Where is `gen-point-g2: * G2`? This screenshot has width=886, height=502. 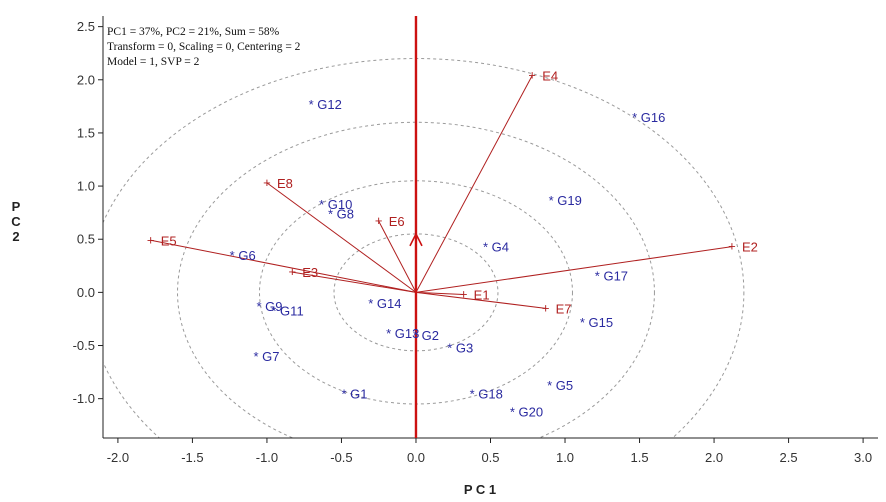 gen-point-g2: * G2 is located at coordinates (426, 335).